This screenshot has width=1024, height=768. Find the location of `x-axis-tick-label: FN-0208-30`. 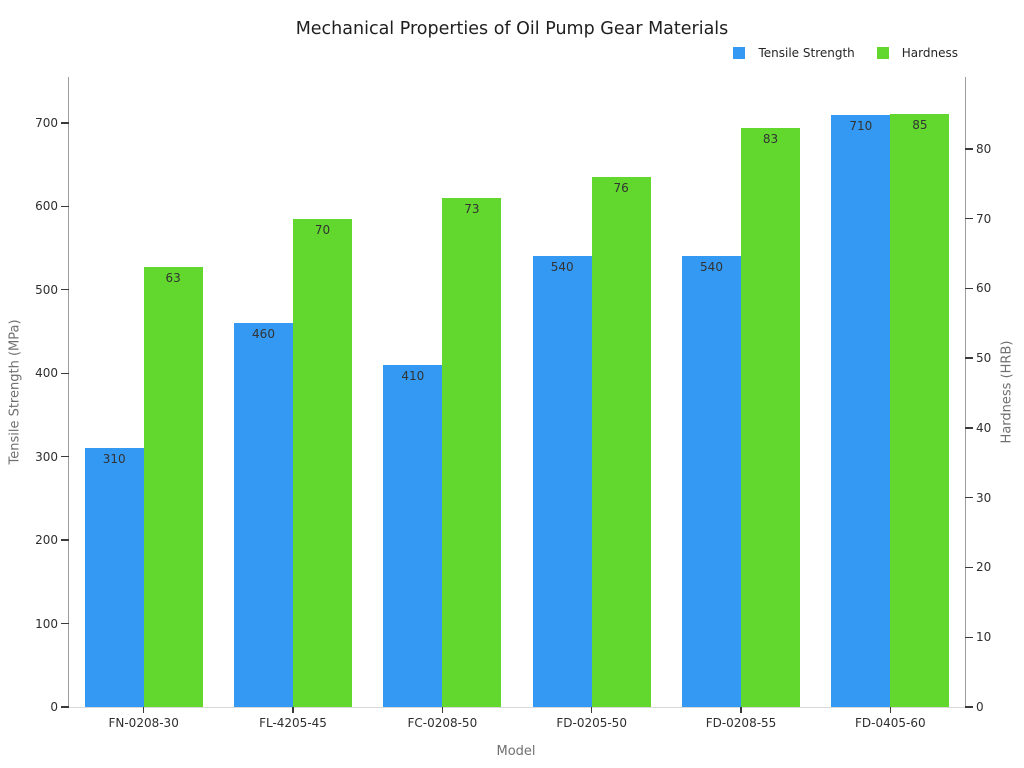

x-axis-tick-label: FN-0208-30 is located at coordinates (143, 723).